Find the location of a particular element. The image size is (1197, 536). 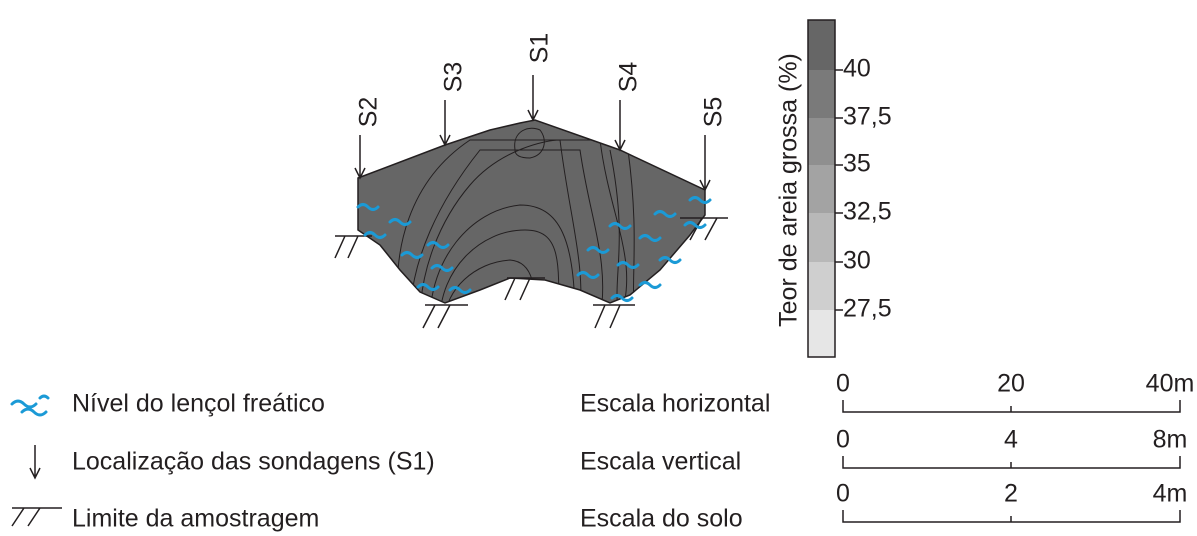

colorbar-label: 40 is located at coordinates (857, 69).